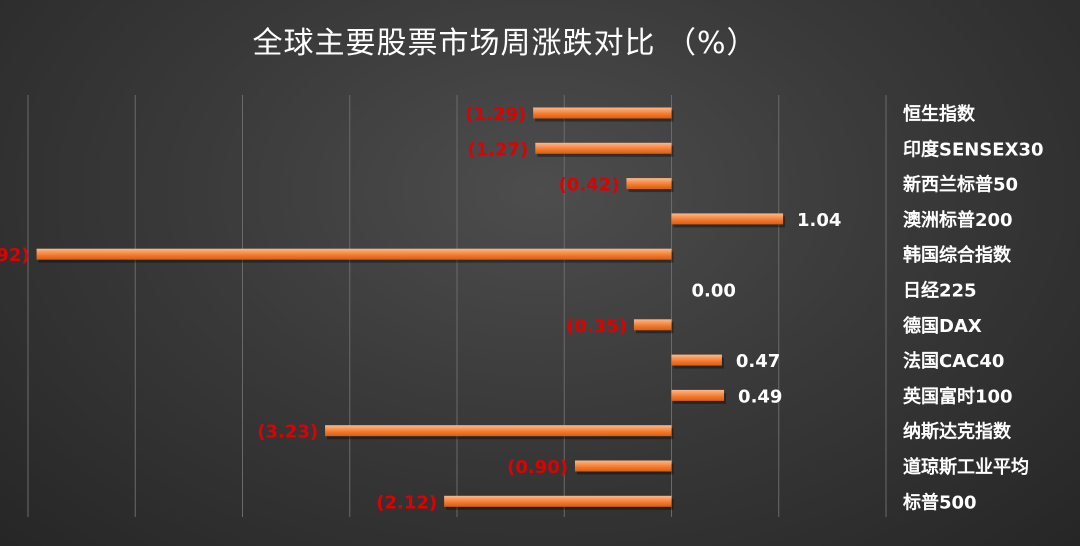 This screenshot has height=546, width=1080. I want to click on category-label-4: 澳洲标普200, so click(958, 220).